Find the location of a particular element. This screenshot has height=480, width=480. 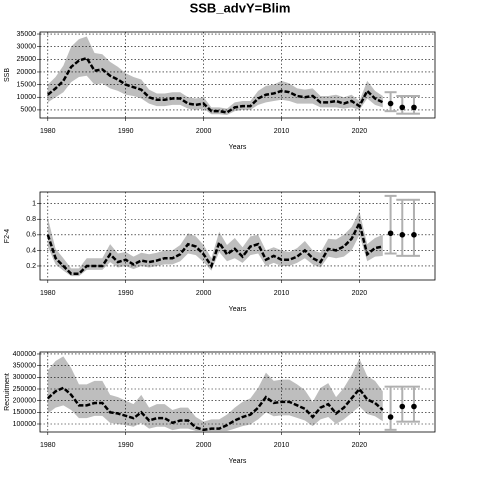

y-tick-label: 1 is located at coordinates (34, 204).